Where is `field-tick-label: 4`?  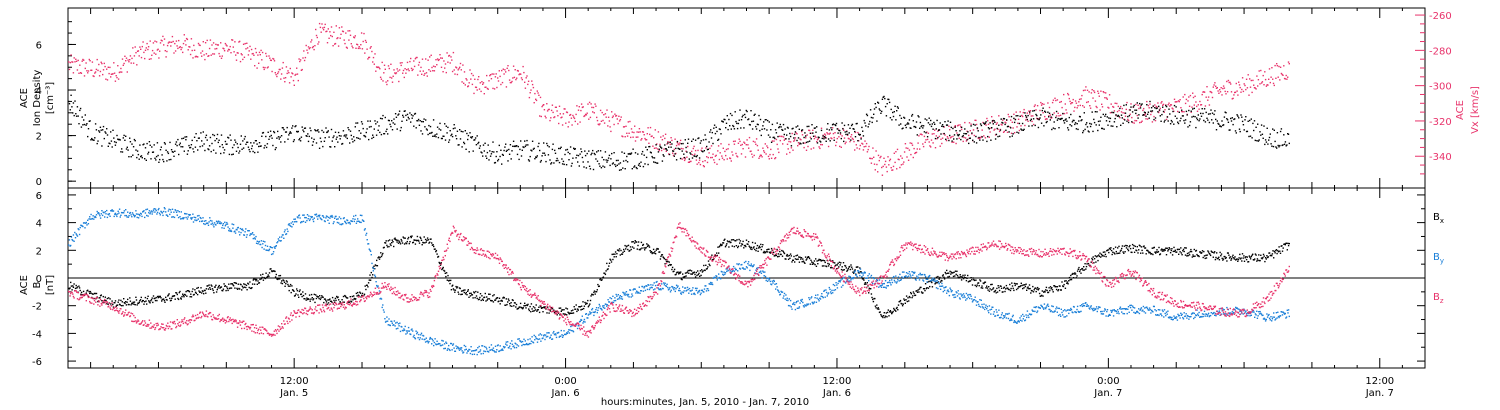 field-tick-label: 4 is located at coordinates (39, 224).